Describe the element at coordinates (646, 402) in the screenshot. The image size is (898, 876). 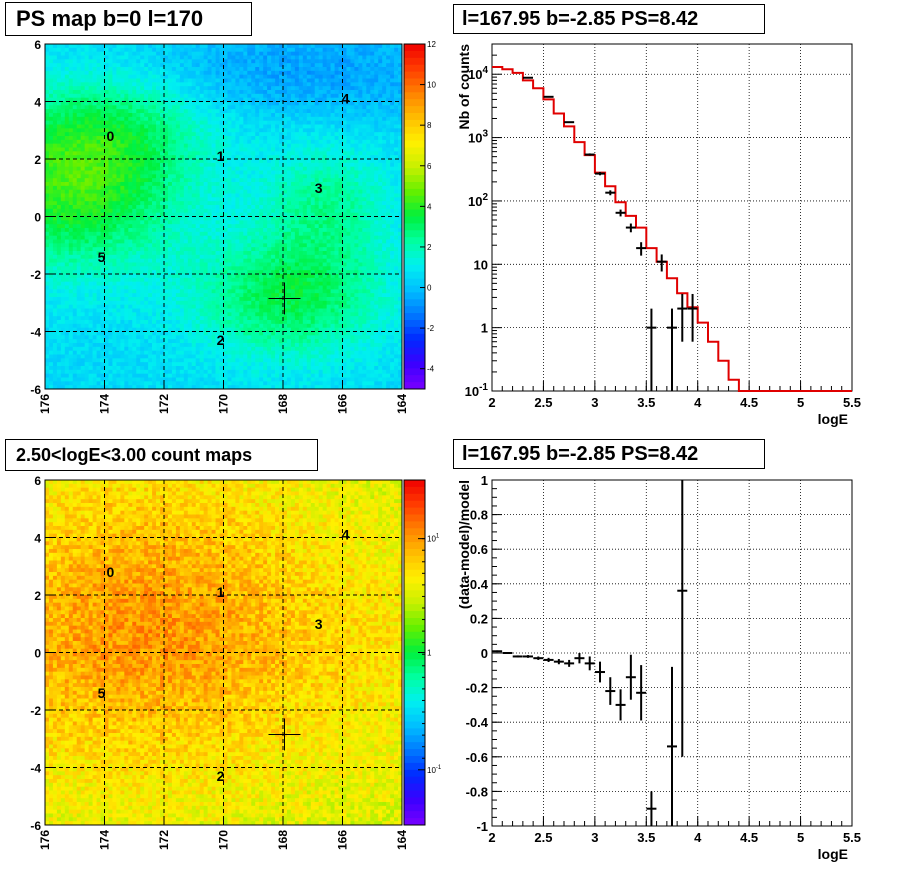
I see `x-tick-label: 3.5` at that location.